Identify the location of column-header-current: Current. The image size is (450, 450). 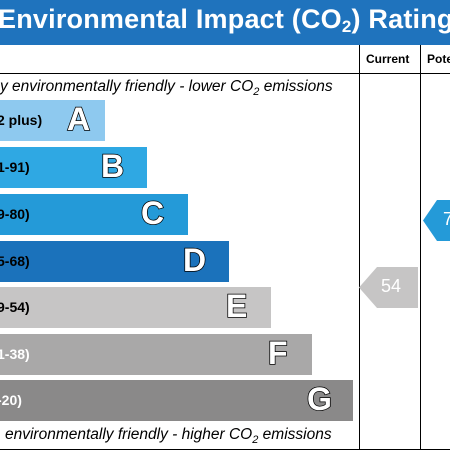
(388, 59).